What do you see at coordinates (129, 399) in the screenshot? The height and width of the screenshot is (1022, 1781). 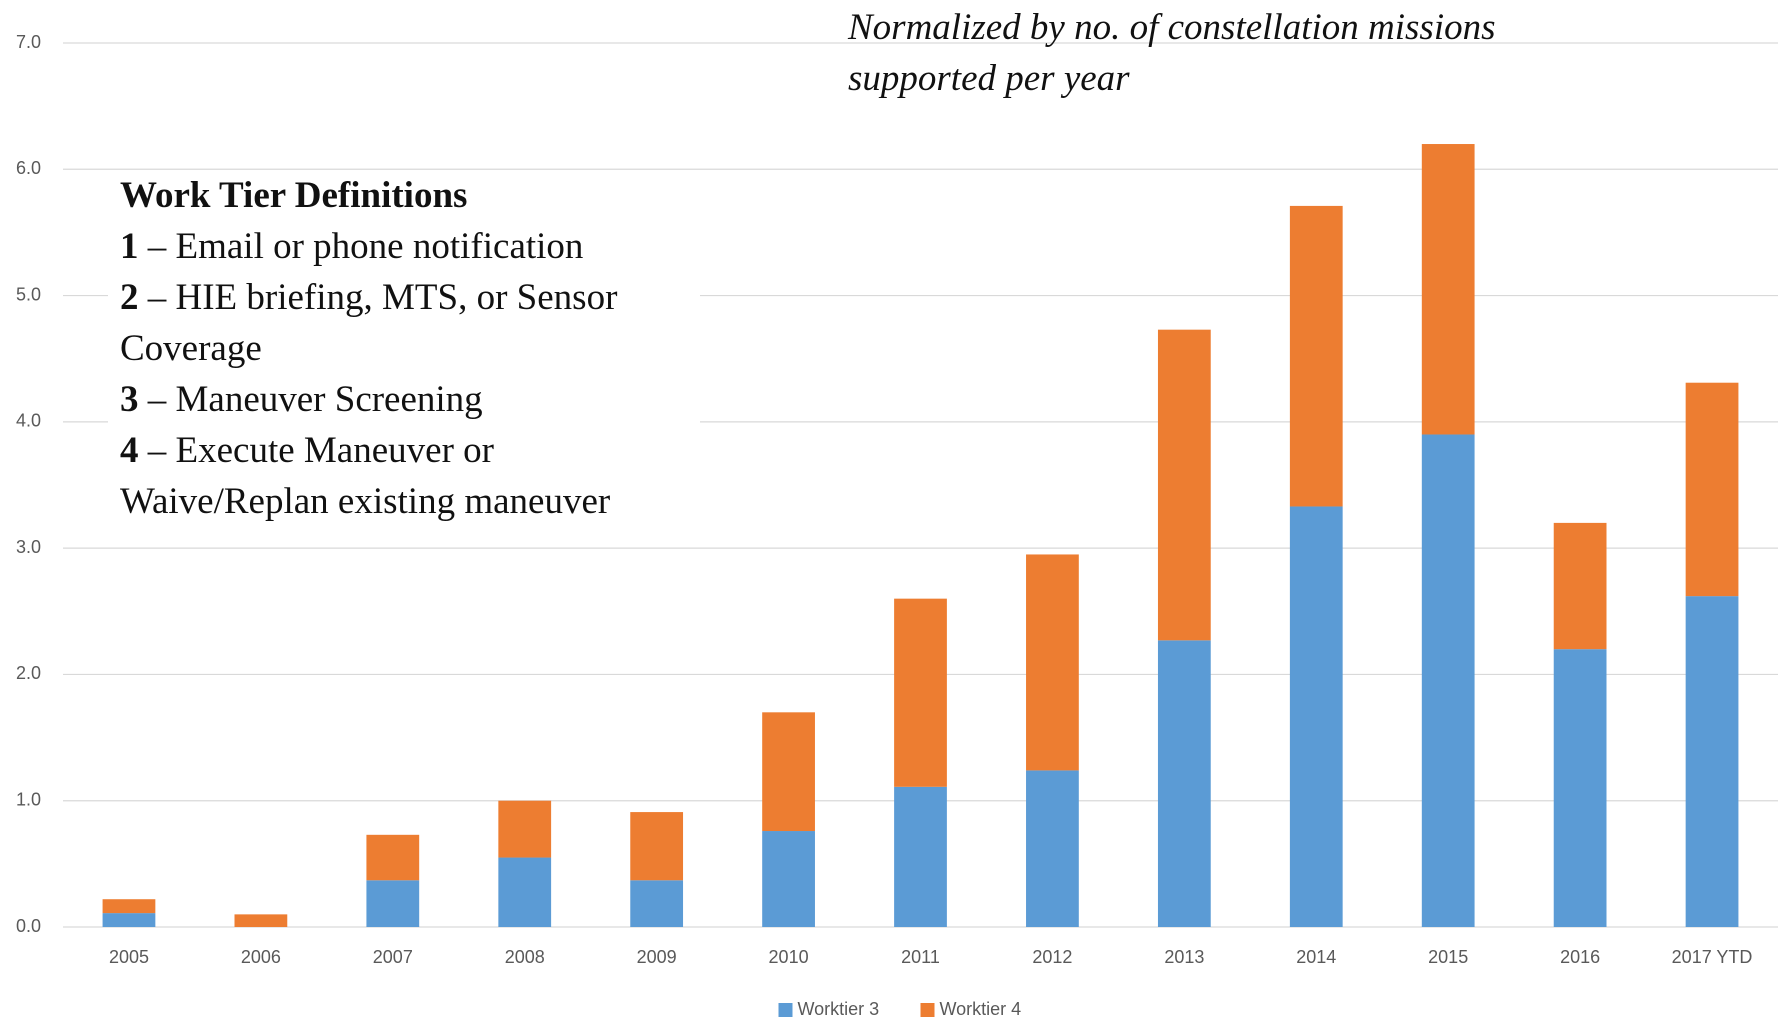 I see `definition-number: 3` at bounding box center [129, 399].